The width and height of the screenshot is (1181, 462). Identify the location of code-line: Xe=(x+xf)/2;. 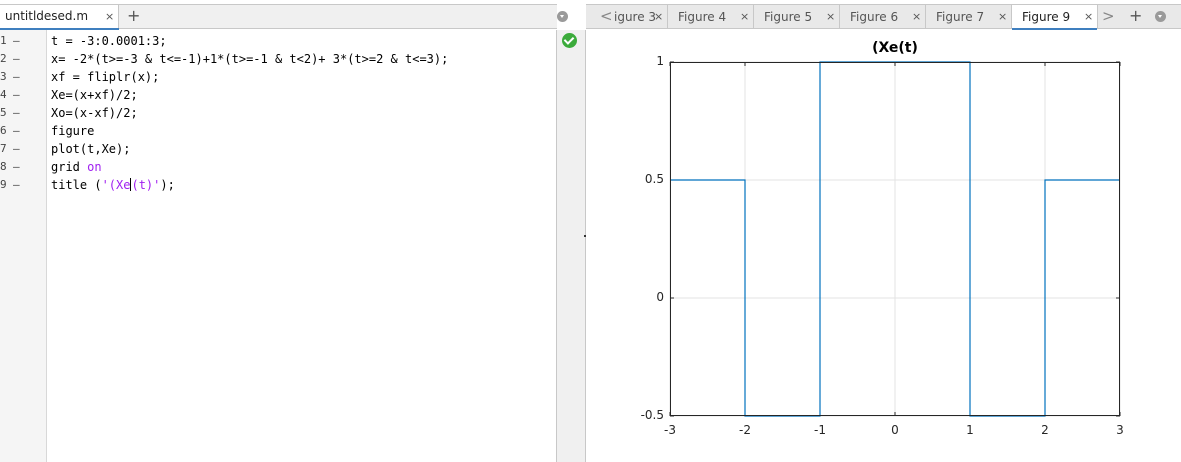
(94, 95).